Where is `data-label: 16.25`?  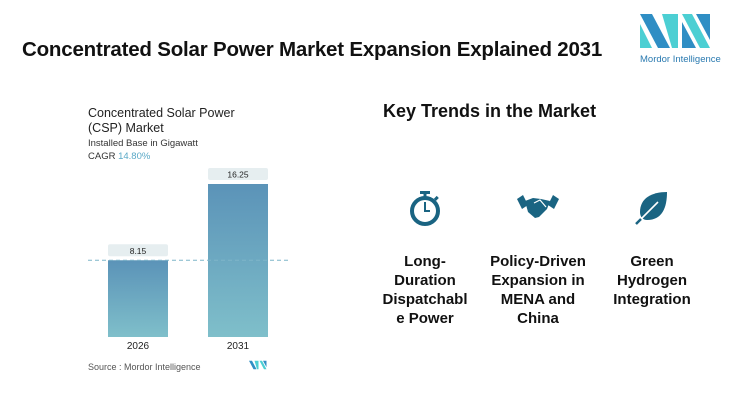 data-label: 16.25 is located at coordinates (238, 175).